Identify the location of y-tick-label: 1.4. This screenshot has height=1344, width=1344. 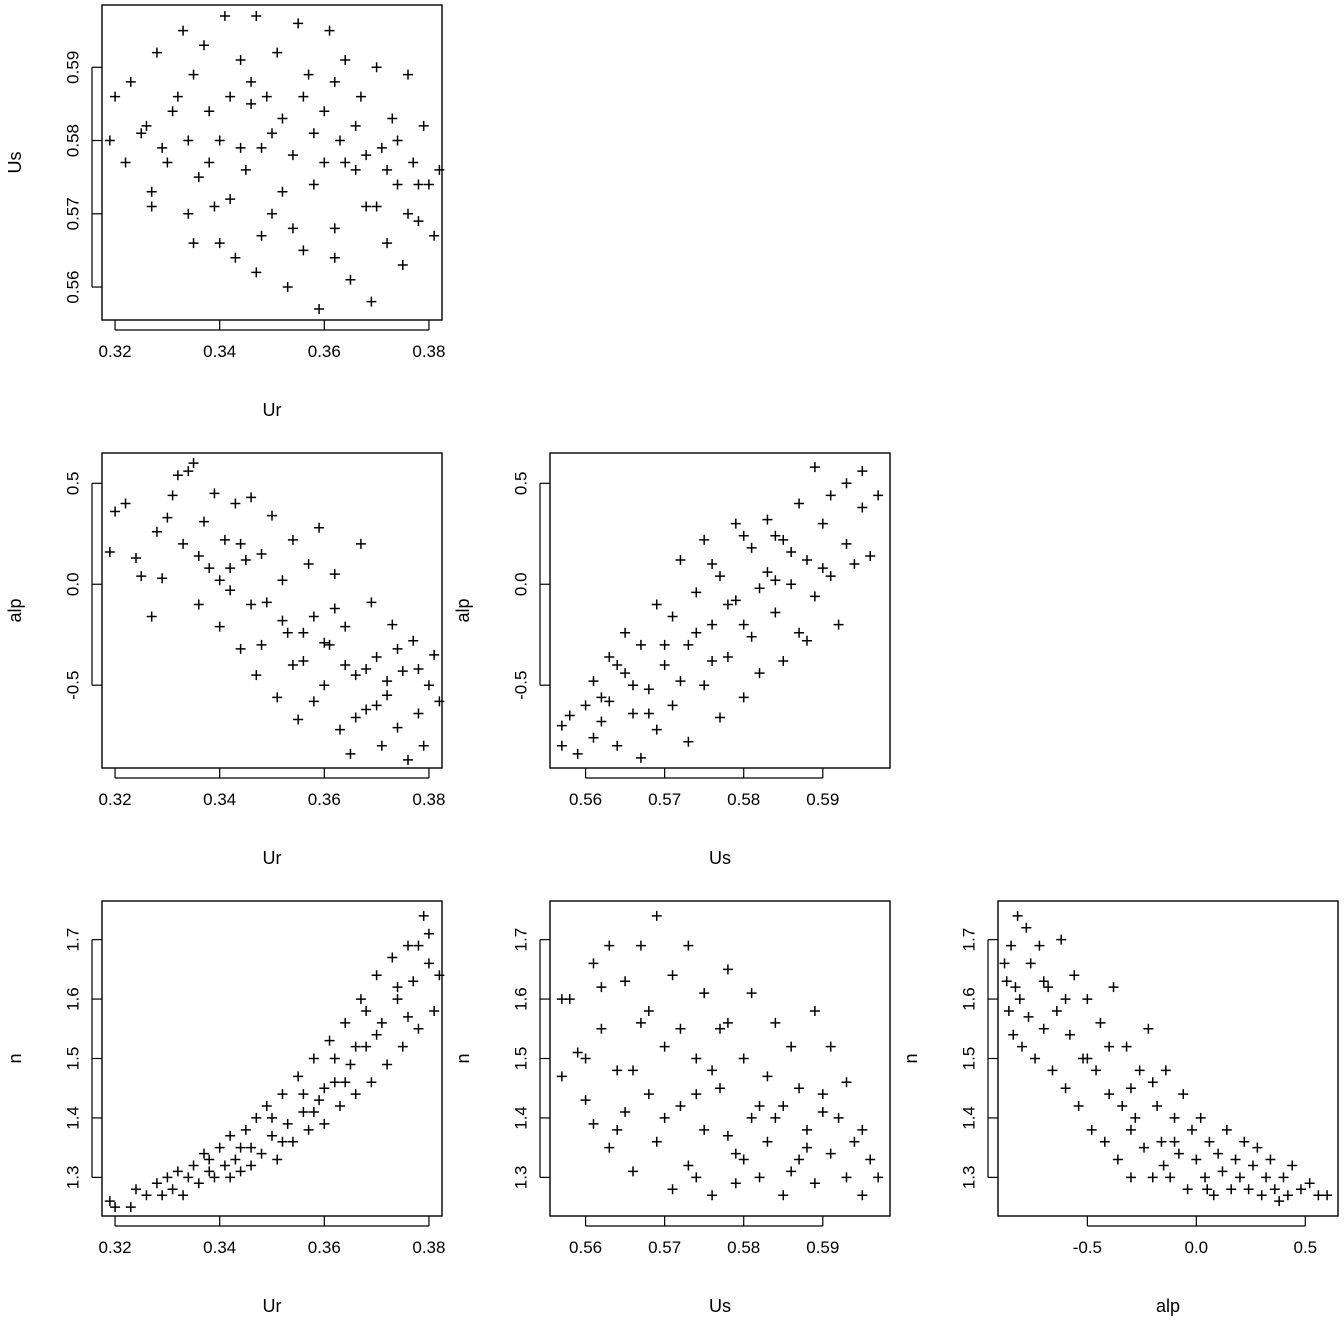
(968, 1118).